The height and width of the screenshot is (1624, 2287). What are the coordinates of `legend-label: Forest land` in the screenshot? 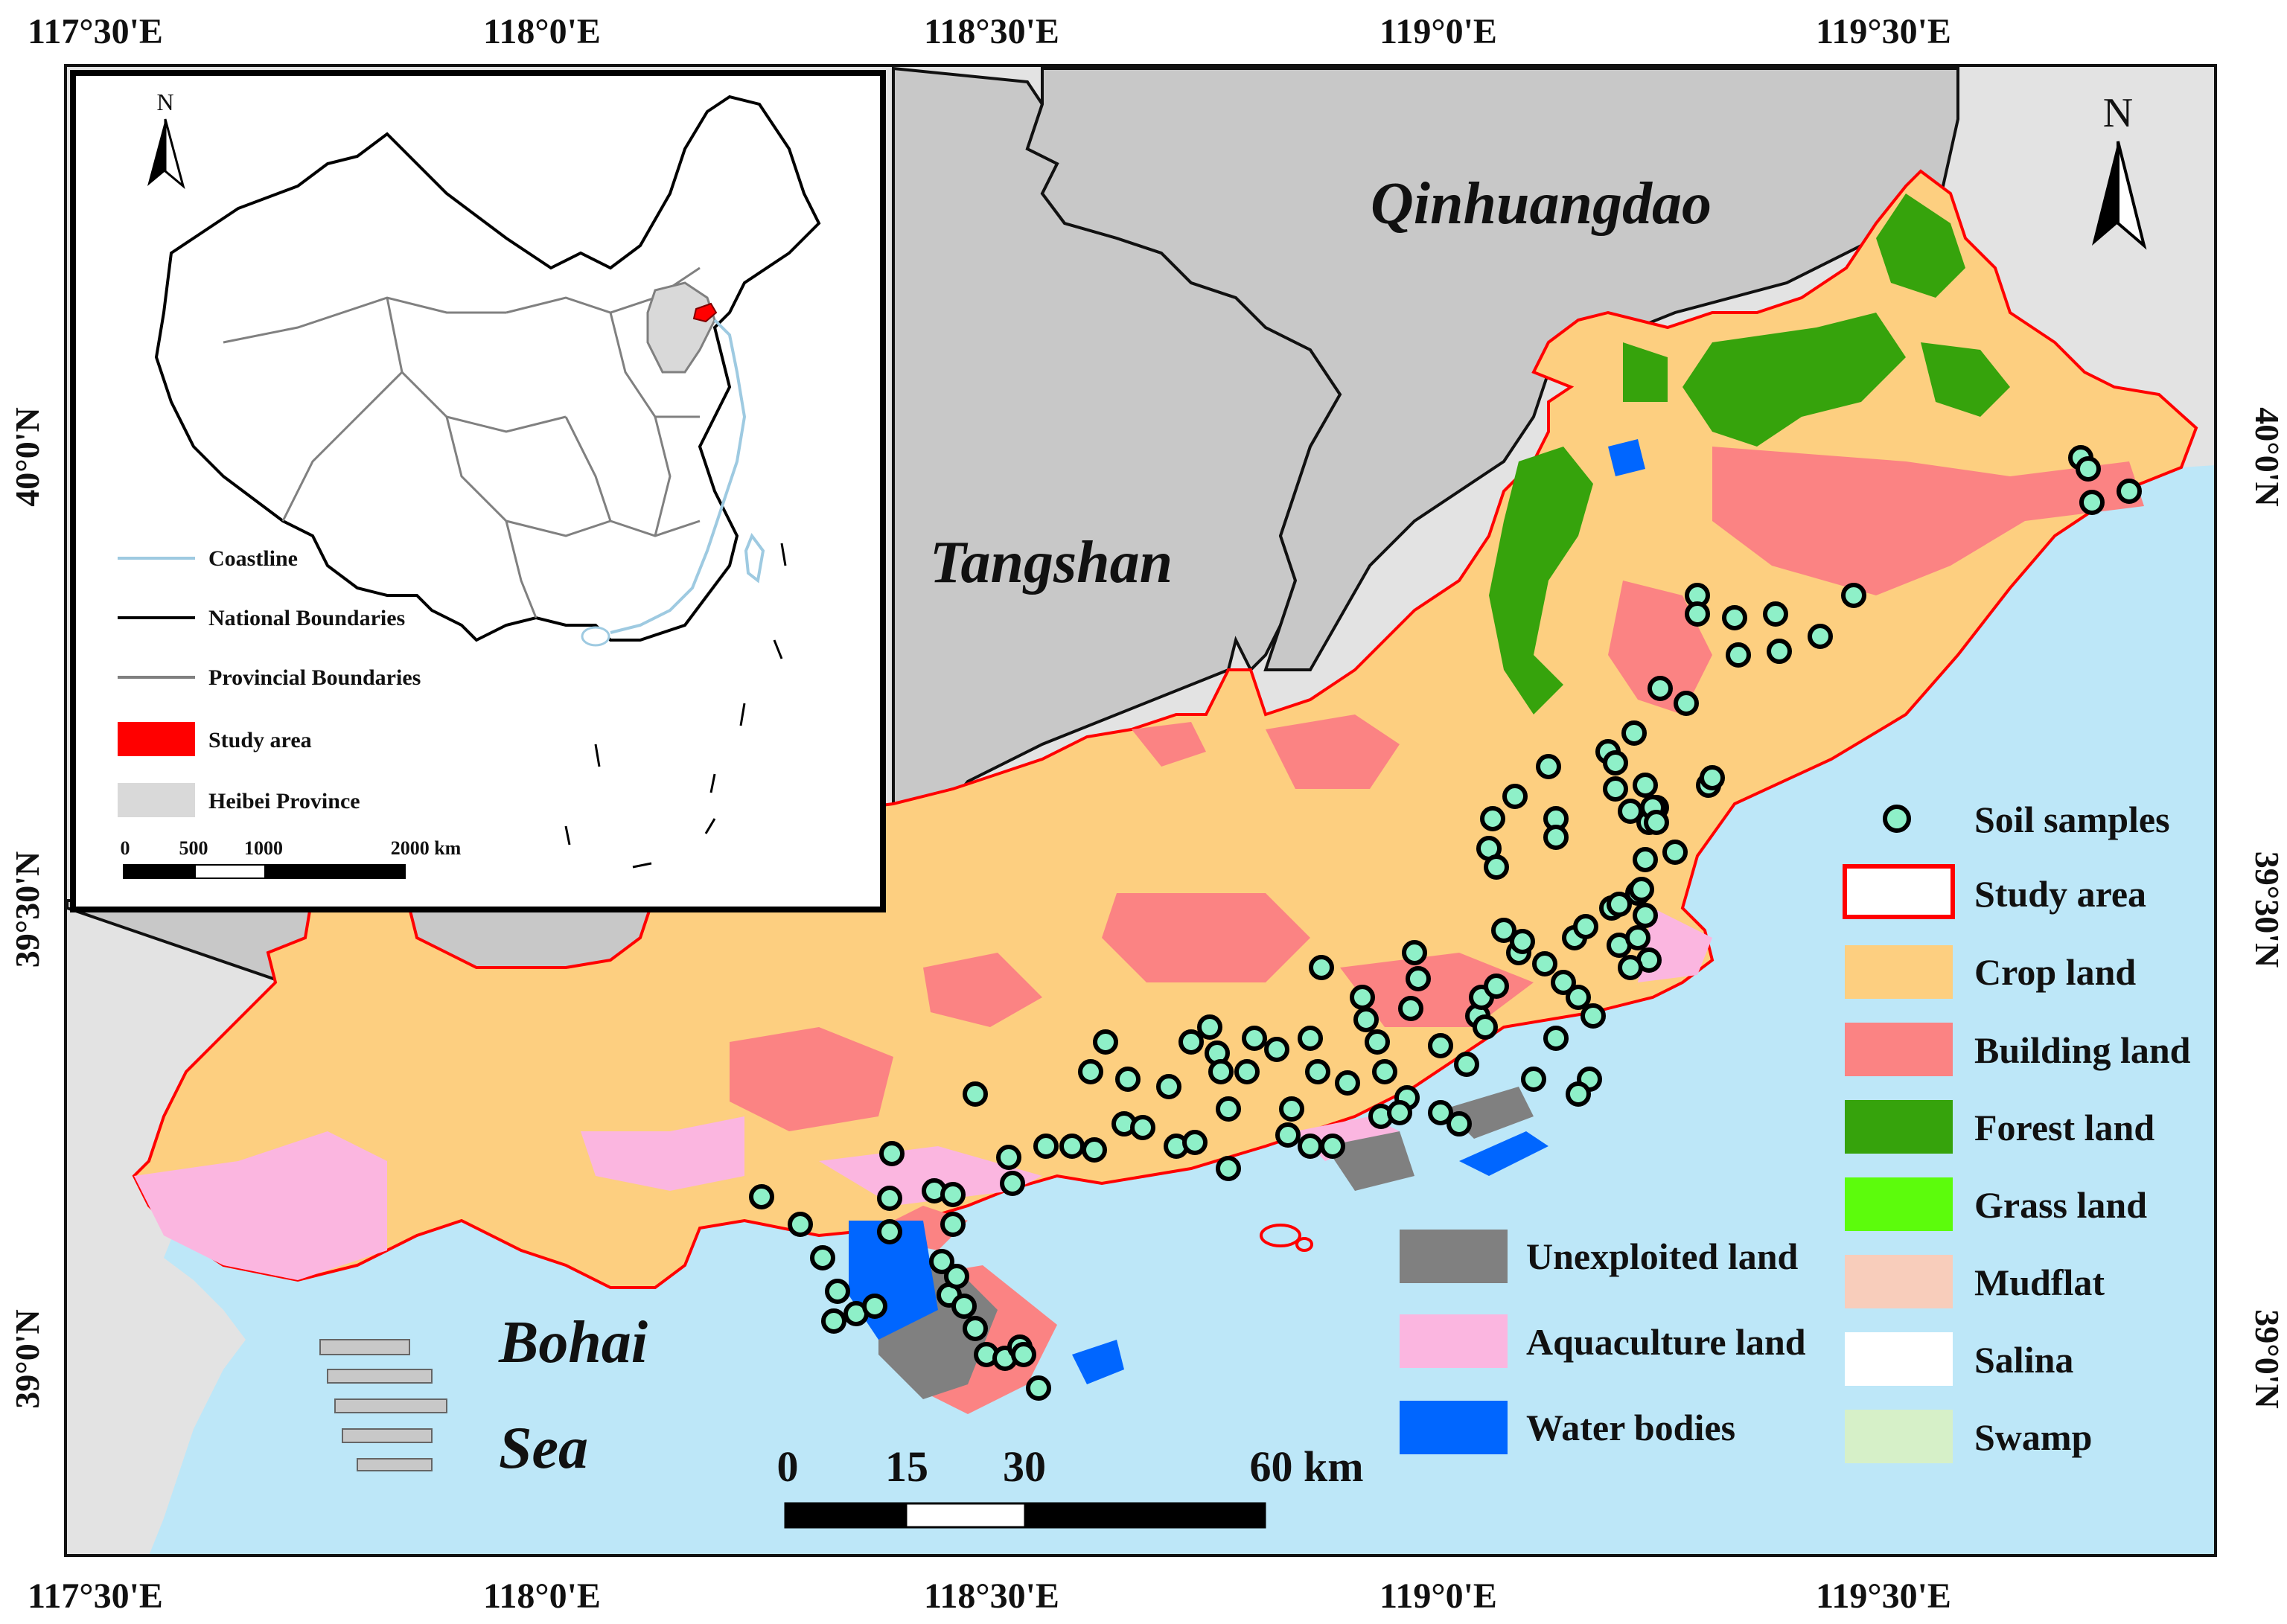 It's located at (2064, 1127).